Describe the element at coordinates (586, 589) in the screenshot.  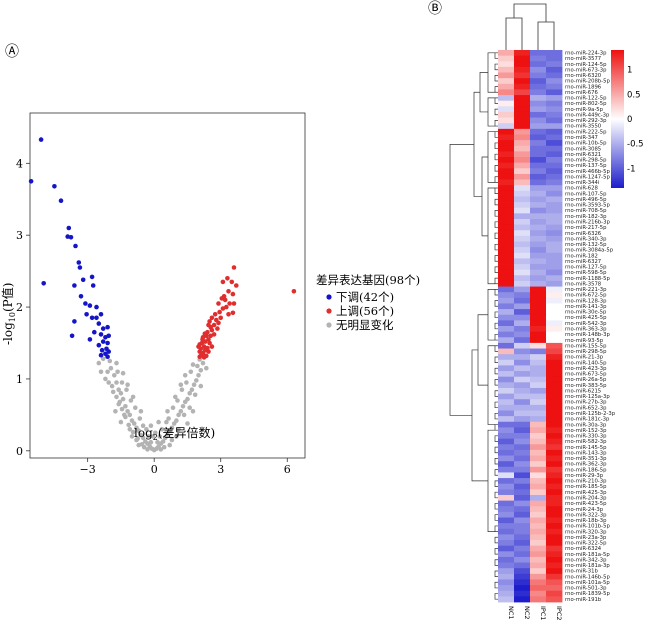
I see `heatmap-row-label: rno-miR-501-3p` at that location.